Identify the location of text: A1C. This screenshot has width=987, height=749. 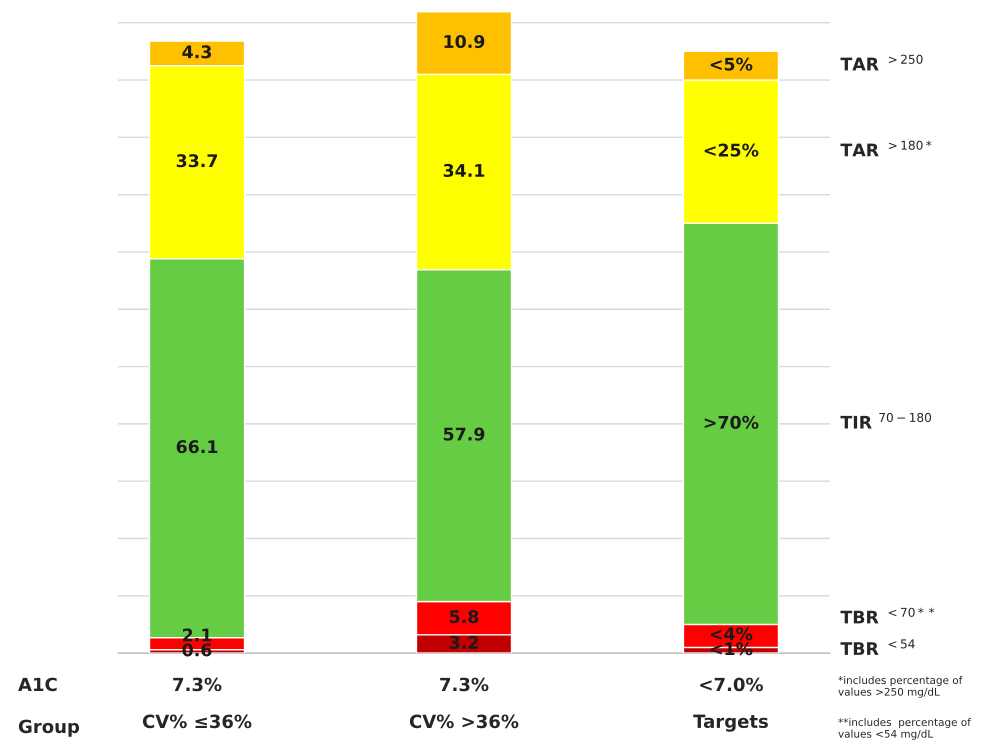
(37, 685).